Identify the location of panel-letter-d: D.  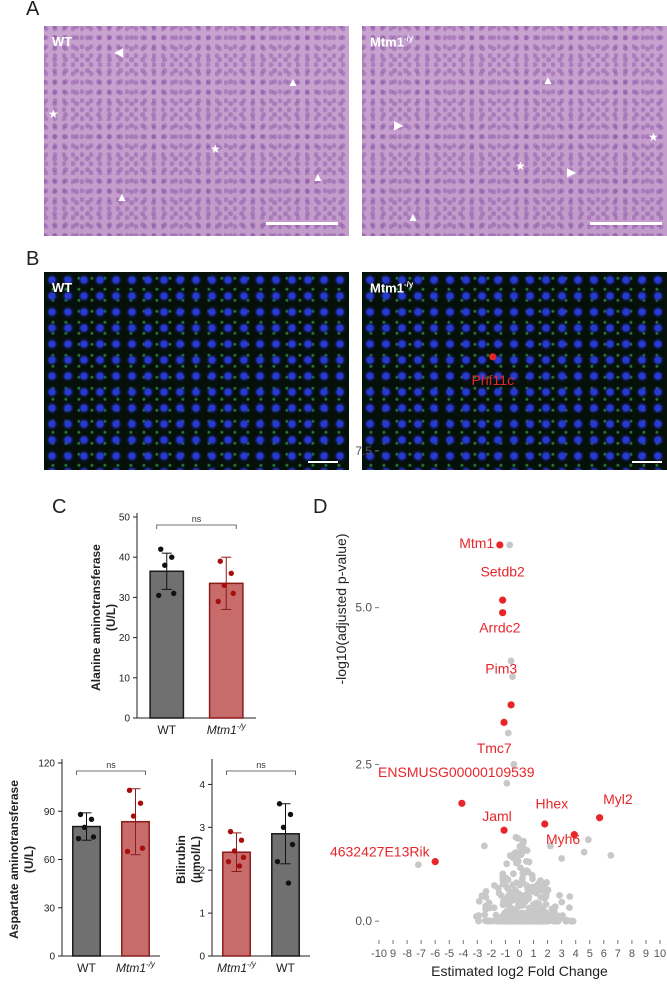
(320, 507).